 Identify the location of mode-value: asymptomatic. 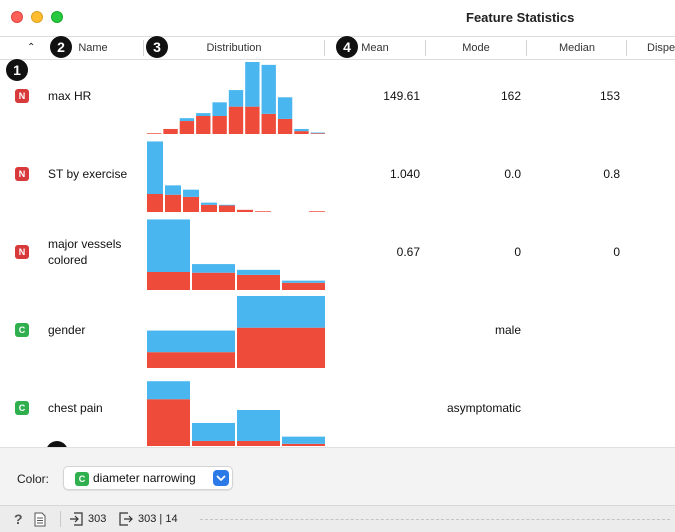
(483, 408).